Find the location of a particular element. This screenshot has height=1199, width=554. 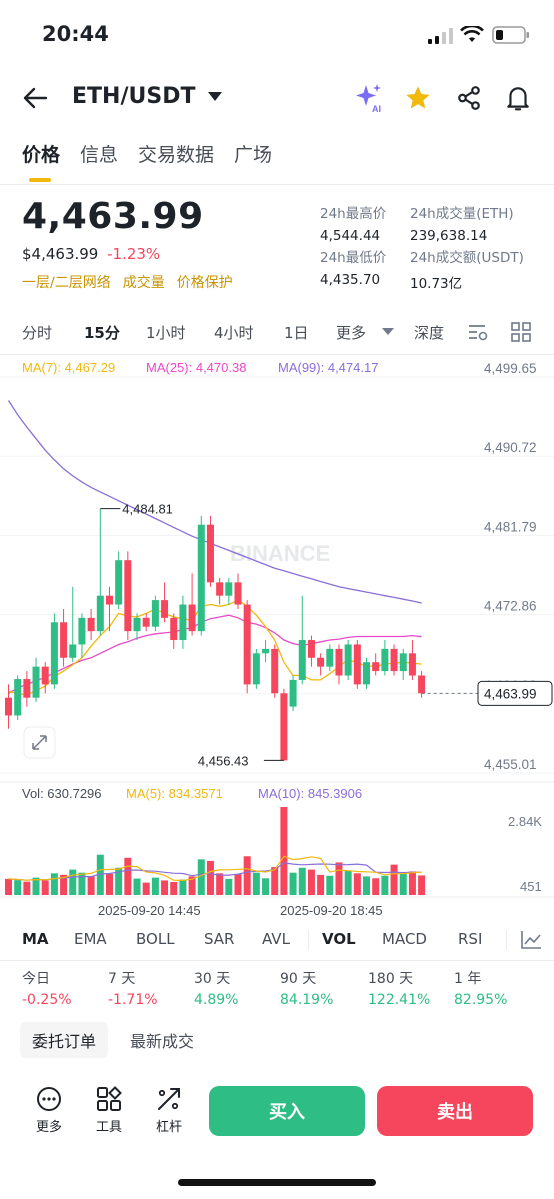

more-dots-icon is located at coordinates (49, 1099).